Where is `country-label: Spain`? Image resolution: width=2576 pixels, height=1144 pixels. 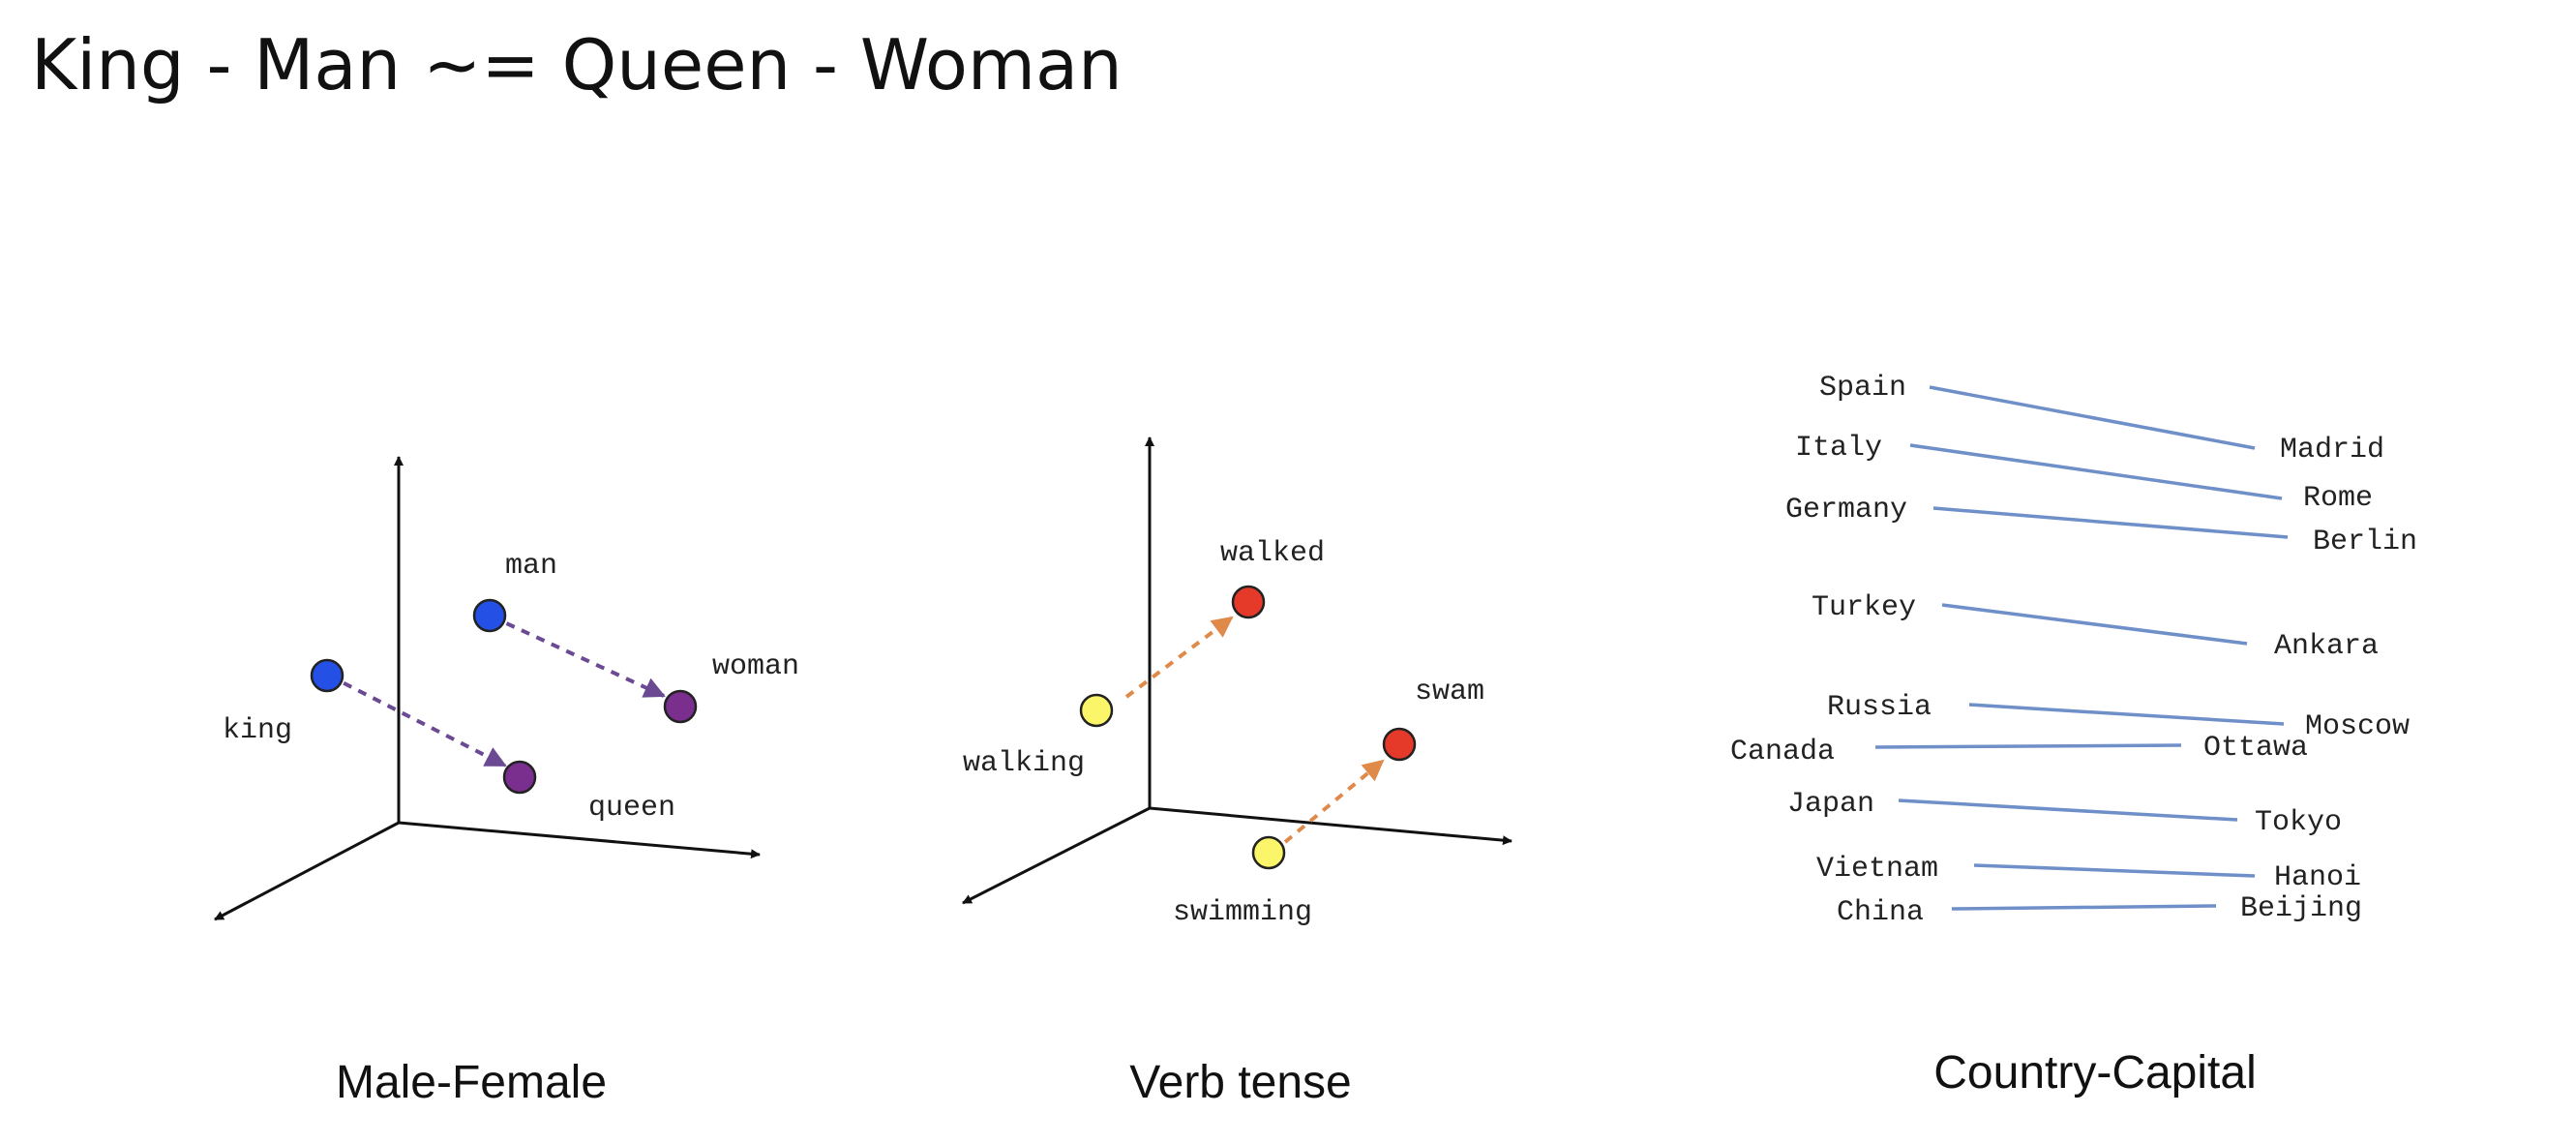
country-label: Spain is located at coordinates (1862, 388).